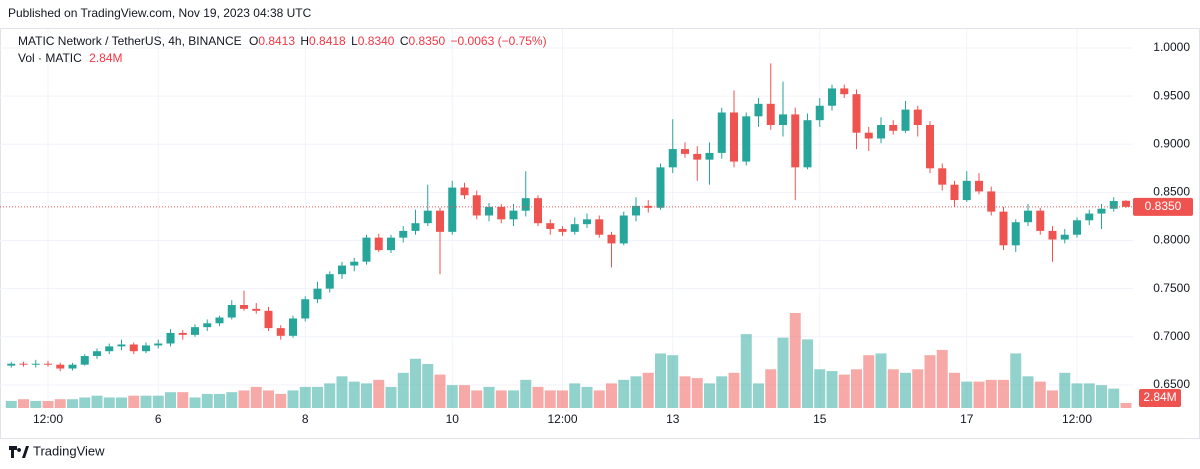 The width and height of the screenshot is (1200, 469). Describe the element at coordinates (130, 41) in the screenshot. I see `legend-symbol: MATIC Network / TetherUS, 4h, BINANCE` at that location.